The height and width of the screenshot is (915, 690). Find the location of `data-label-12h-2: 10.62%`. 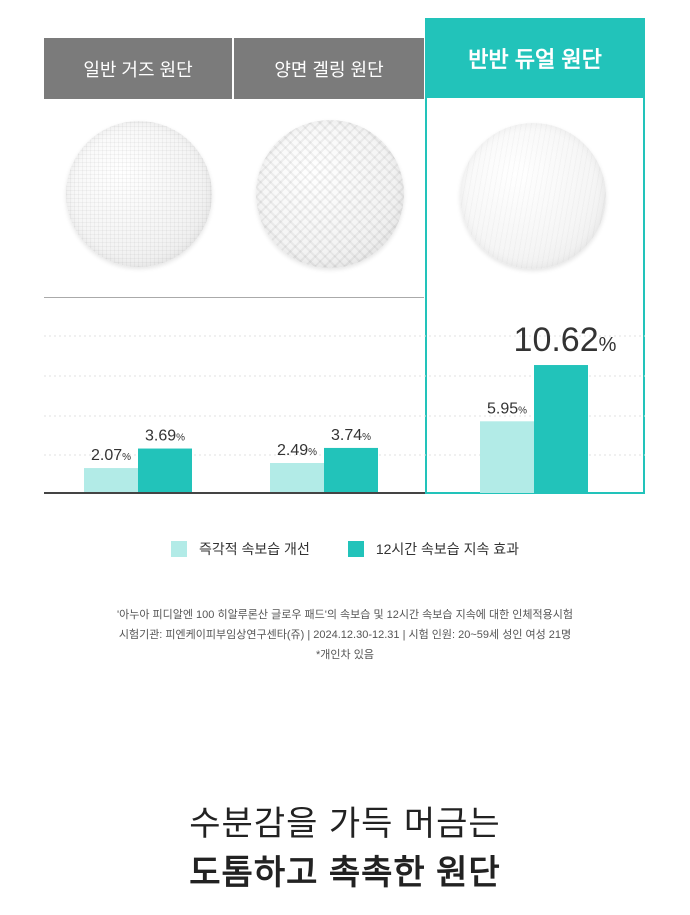

data-label-12h-2: 10.62% is located at coordinates (565, 340).